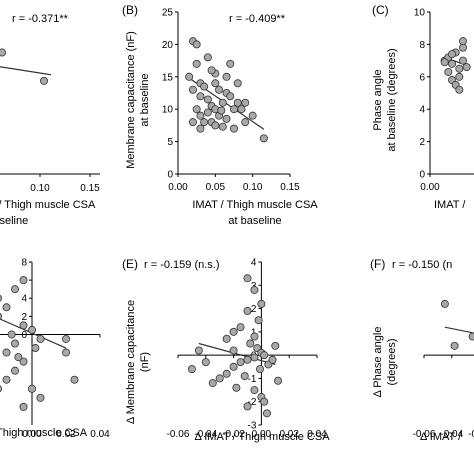 The height and width of the screenshot is (474, 474). Describe the element at coordinates (44, 80) in the screenshot. I see `panel-a-point` at that location.